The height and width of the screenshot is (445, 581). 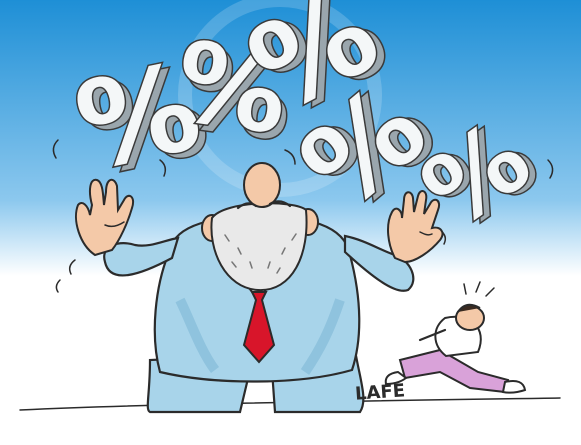 I want to click on runner-hair, so click(x=469, y=308).